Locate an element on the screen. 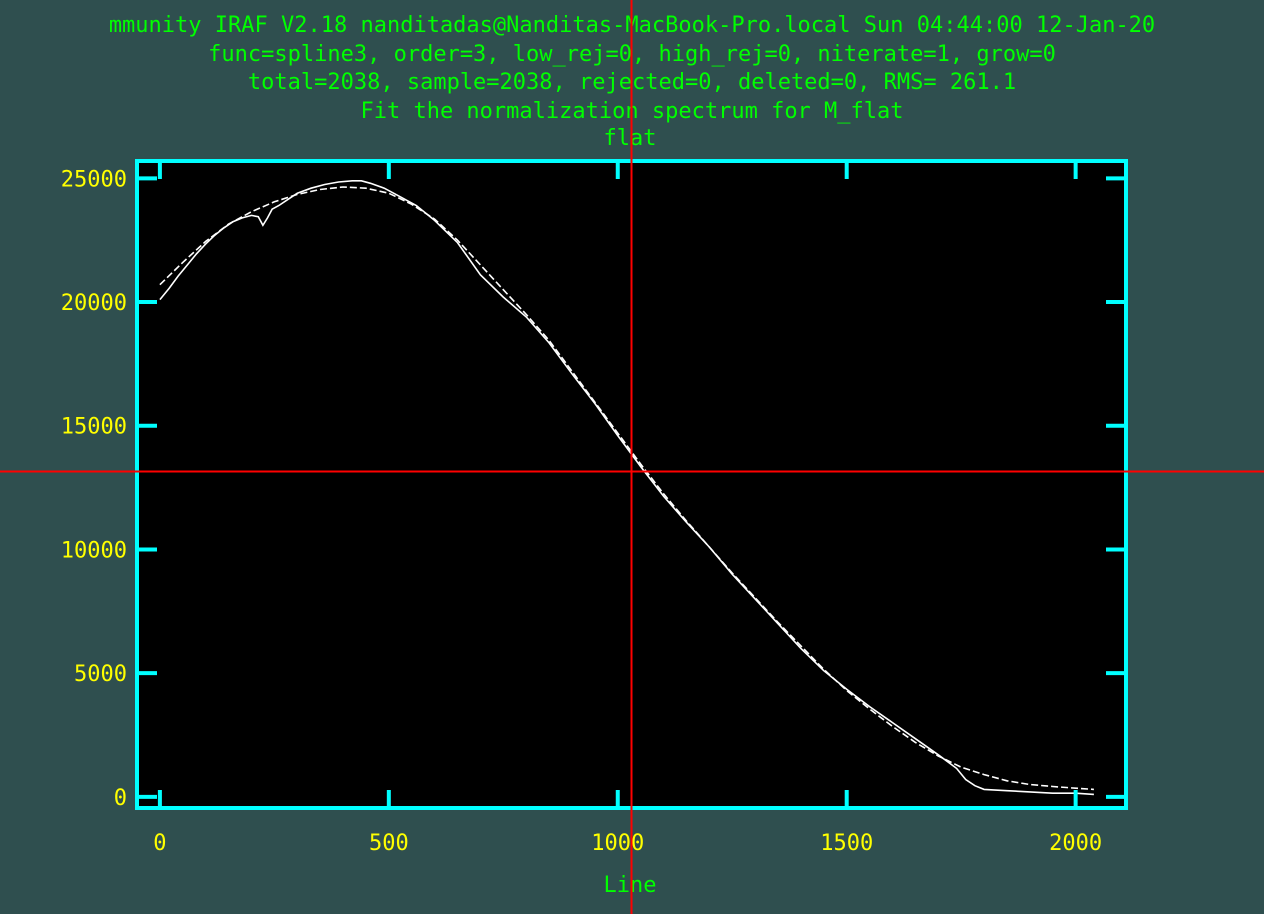 The height and width of the screenshot is (914, 1264). y-tick-label: 20000 is located at coordinates (94, 303).